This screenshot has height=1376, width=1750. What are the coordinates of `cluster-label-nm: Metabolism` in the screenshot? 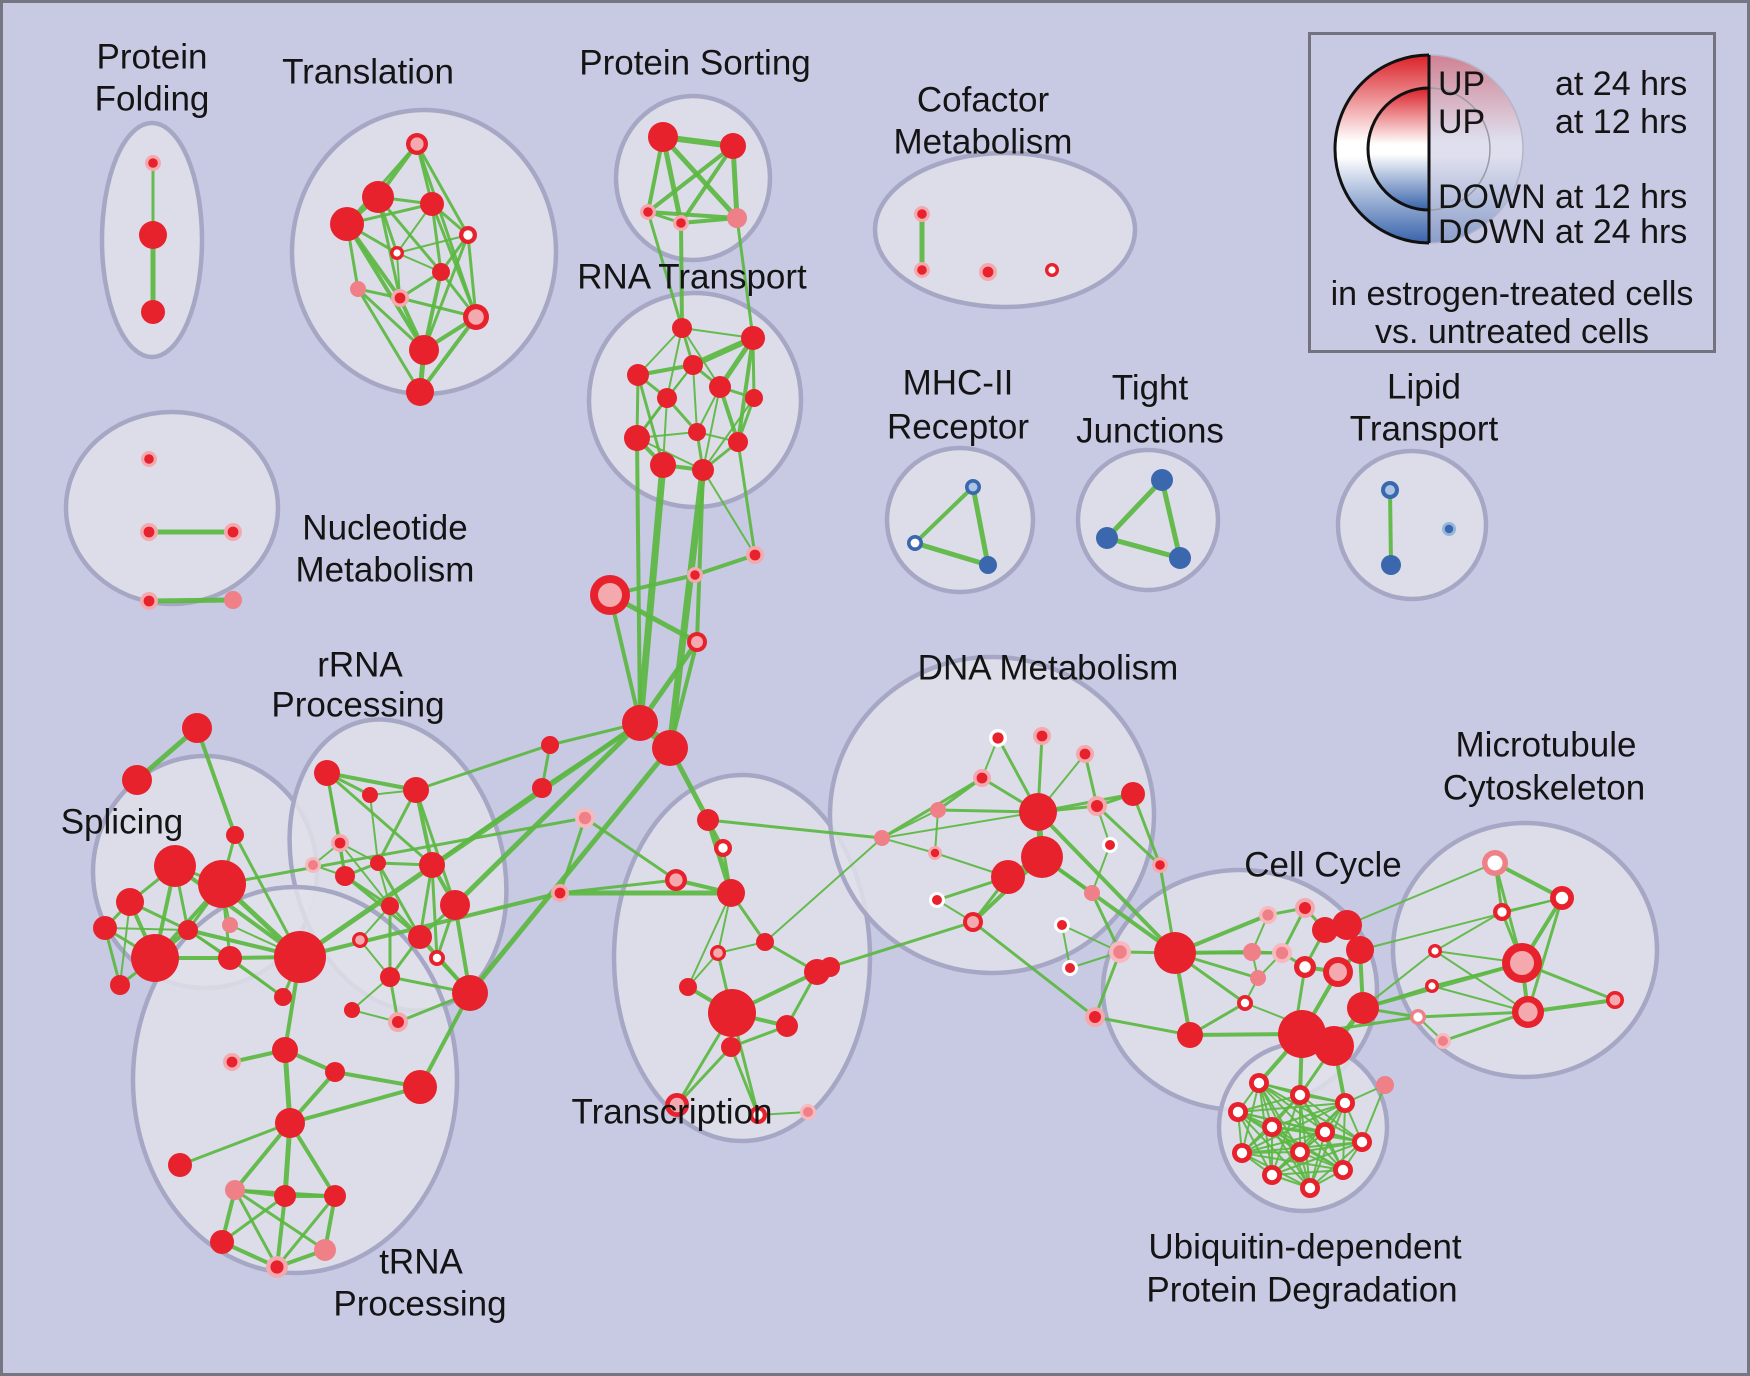 It's located at (385, 570).